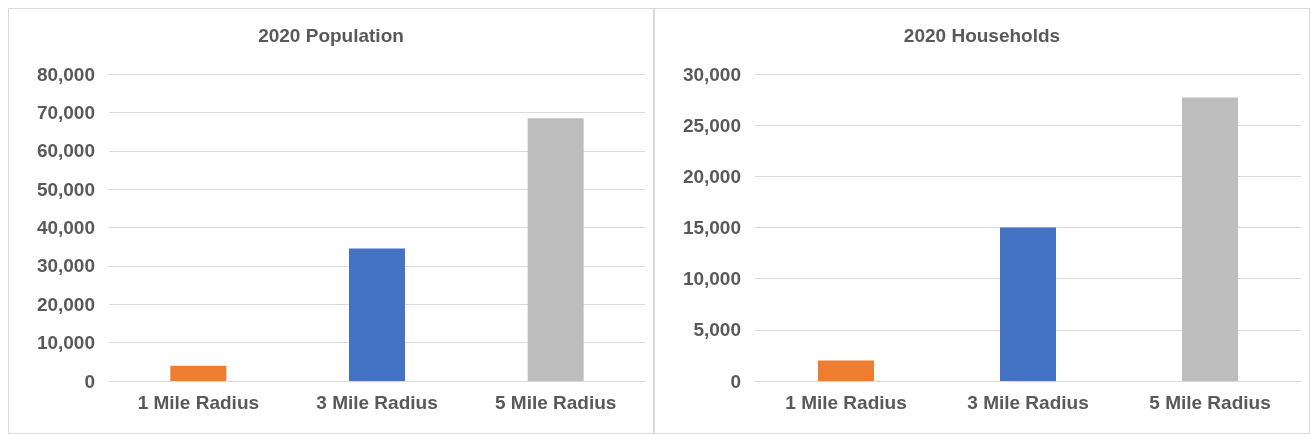 The width and height of the screenshot is (1311, 434). I want to click on y-tick-label: 15,000, so click(711, 227).